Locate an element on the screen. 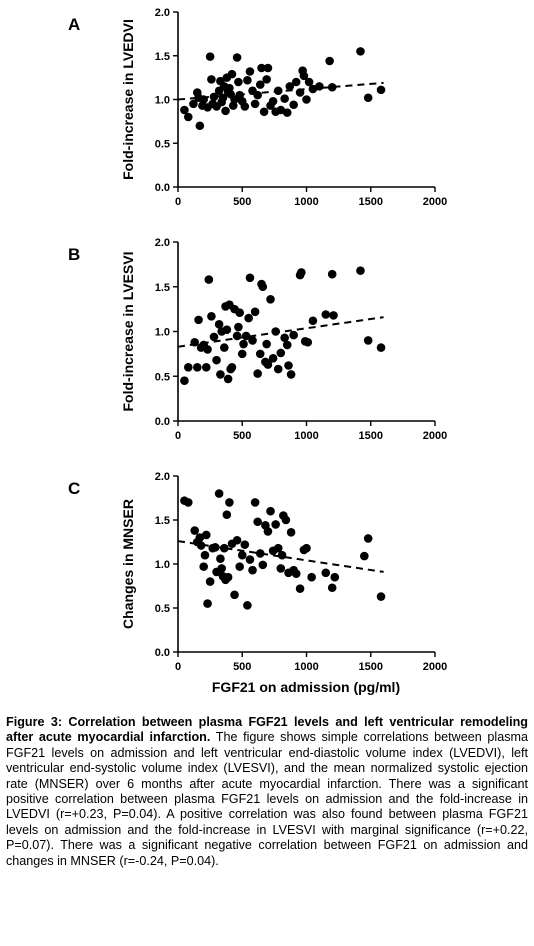  y-tick-label: 1.0 is located at coordinates (162, 333).